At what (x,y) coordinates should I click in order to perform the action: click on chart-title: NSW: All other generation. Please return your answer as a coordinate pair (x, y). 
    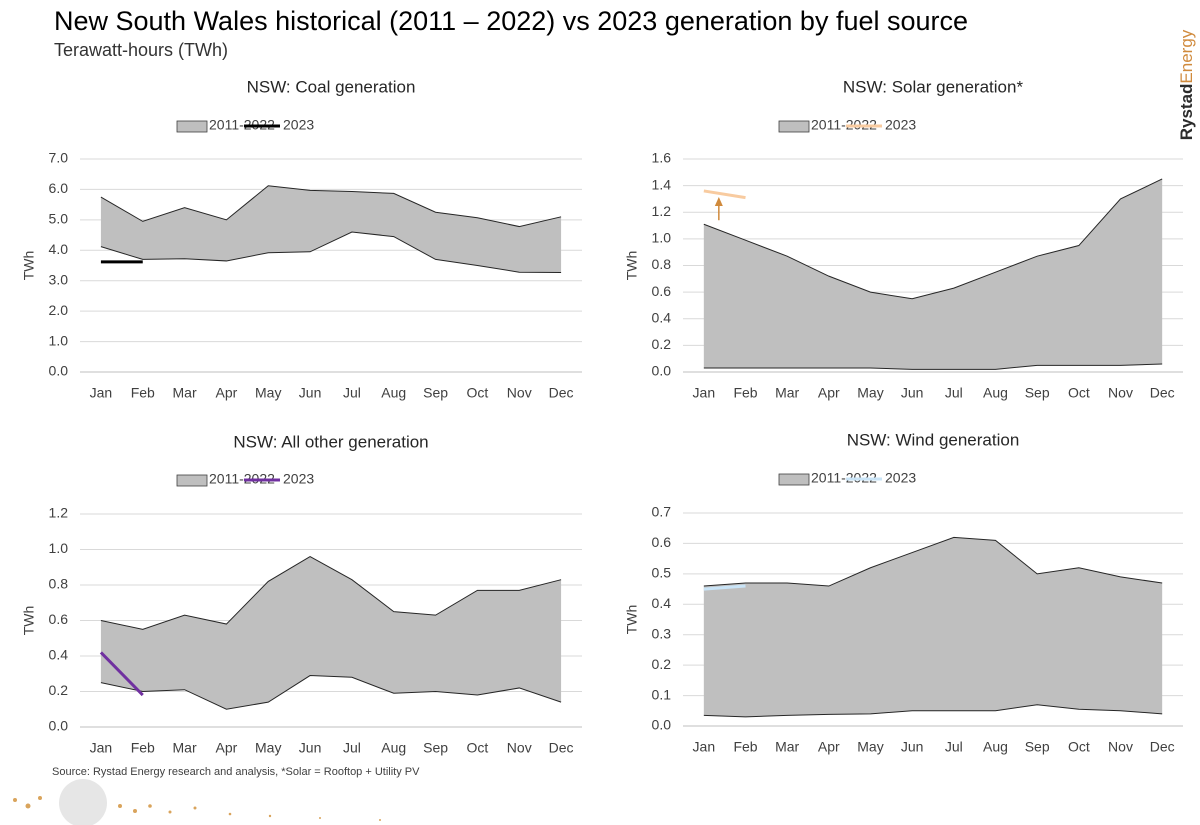
    Looking at the image, I should click on (330, 441).